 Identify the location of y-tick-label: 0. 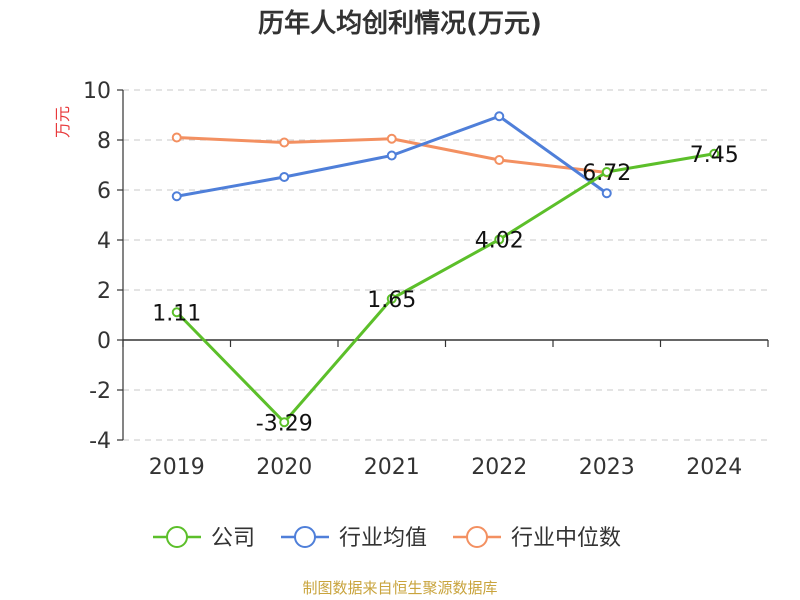
(104, 341).